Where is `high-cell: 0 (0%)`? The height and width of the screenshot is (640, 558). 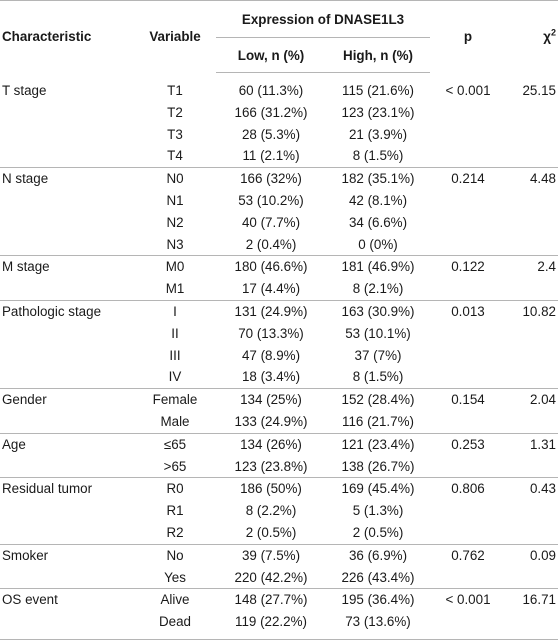
high-cell: 0 (0%) is located at coordinates (378, 244).